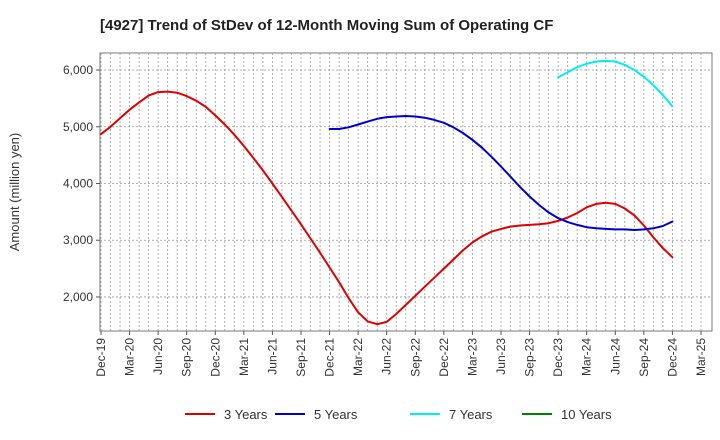 Image resolution: width=720 pixels, height=440 pixels. I want to click on x-tick-label: Sep-24, so click(644, 357).